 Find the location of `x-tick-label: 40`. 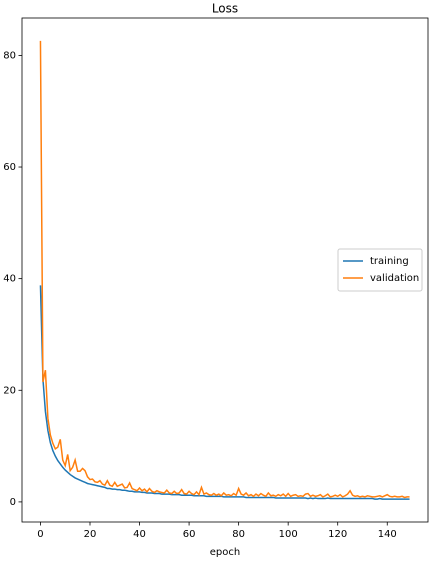

x-tick-label: 40 is located at coordinates (139, 534).